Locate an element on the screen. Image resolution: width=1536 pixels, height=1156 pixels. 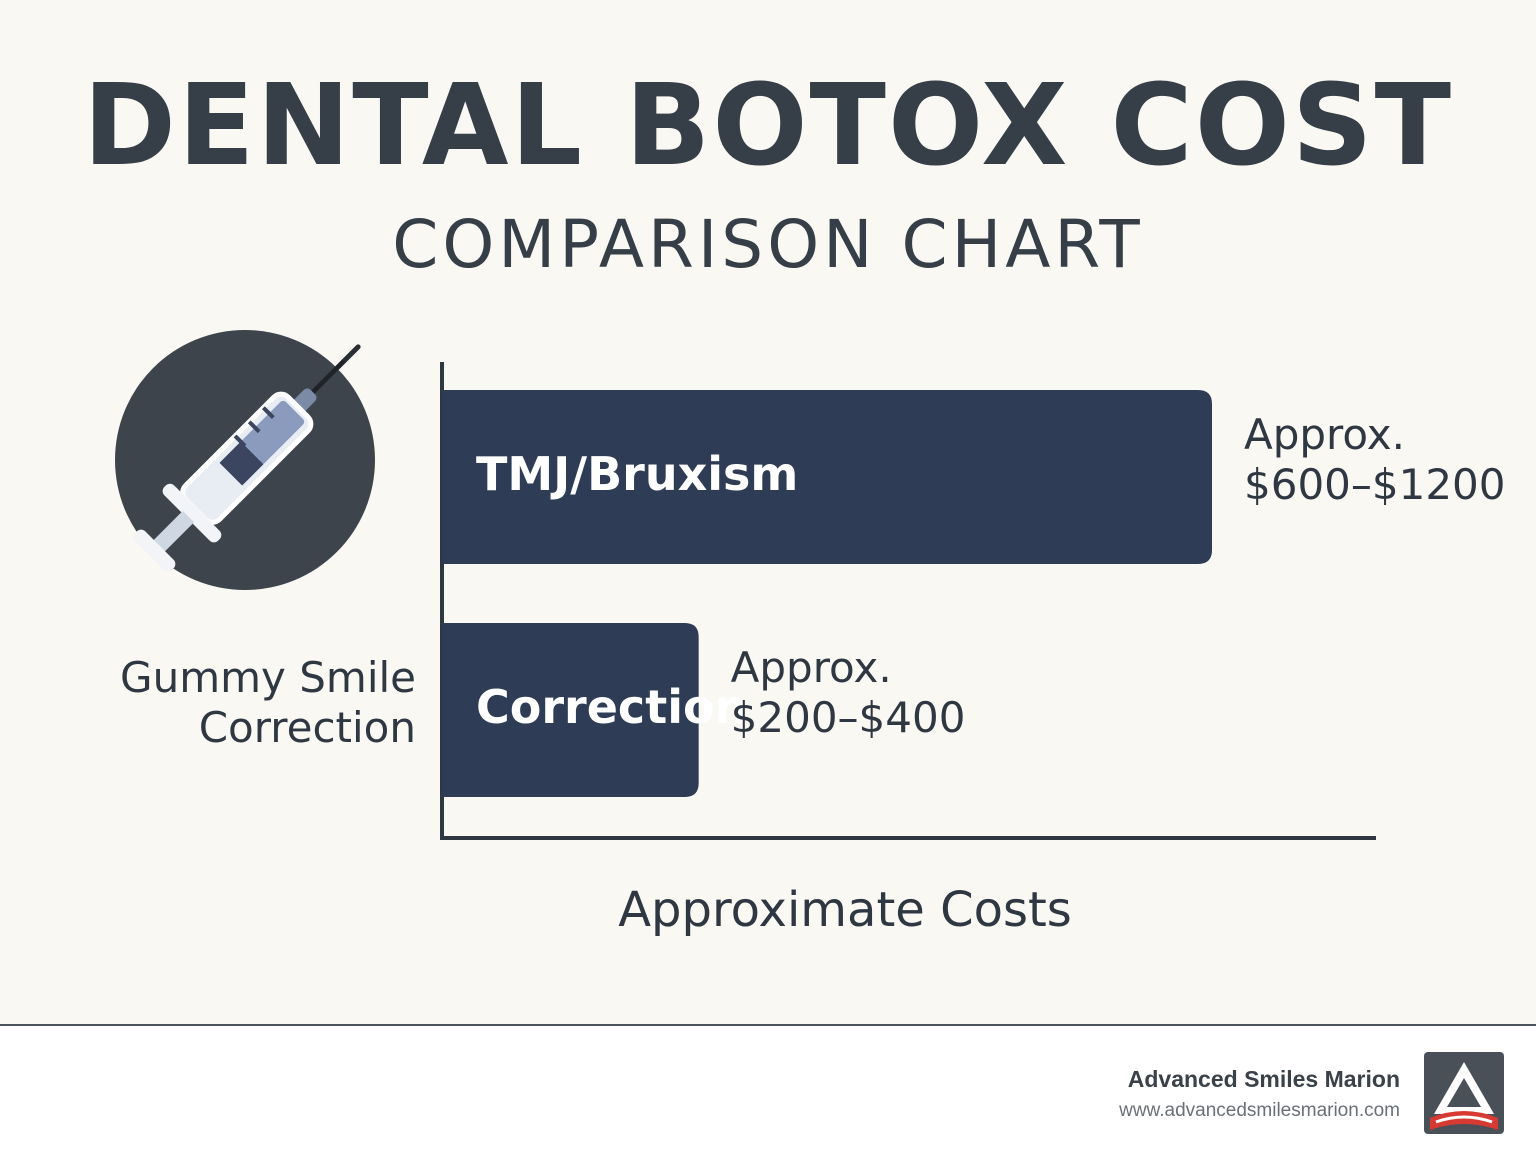
chart-title: DENTAL BOTOX COST is located at coordinates (768, 126).